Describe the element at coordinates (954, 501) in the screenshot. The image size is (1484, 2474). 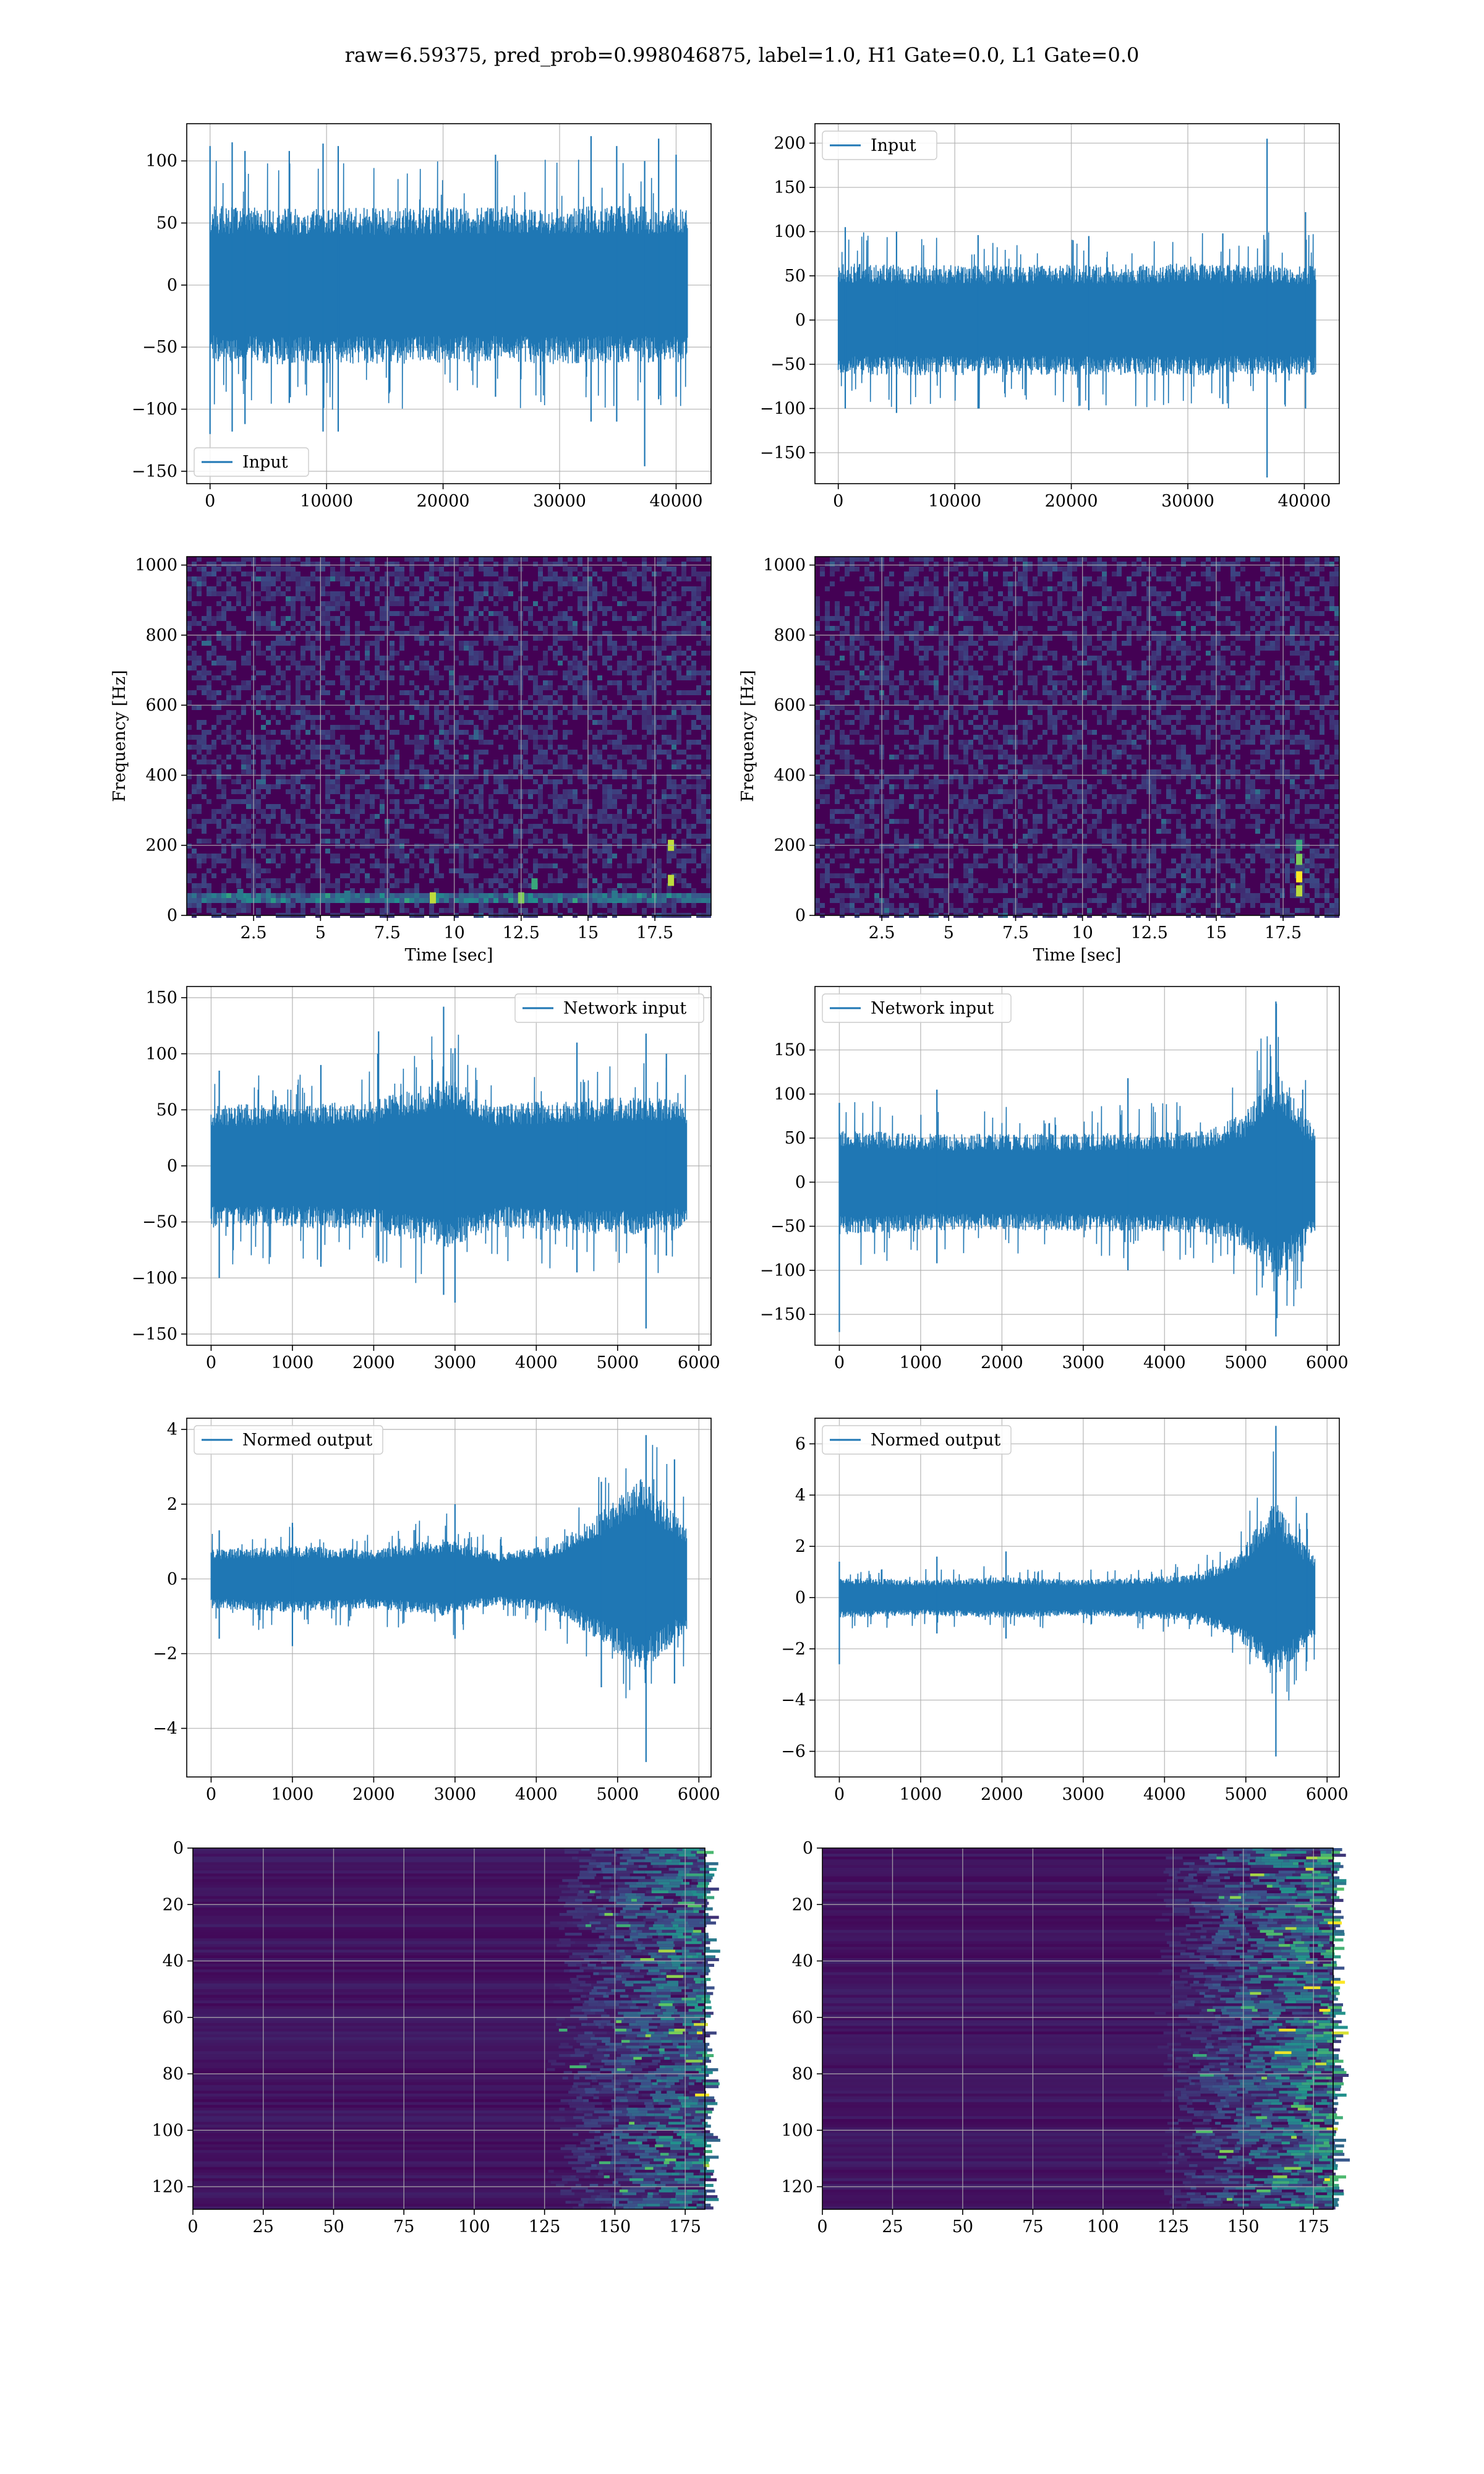
I see `x-tick-label: 10000` at that location.